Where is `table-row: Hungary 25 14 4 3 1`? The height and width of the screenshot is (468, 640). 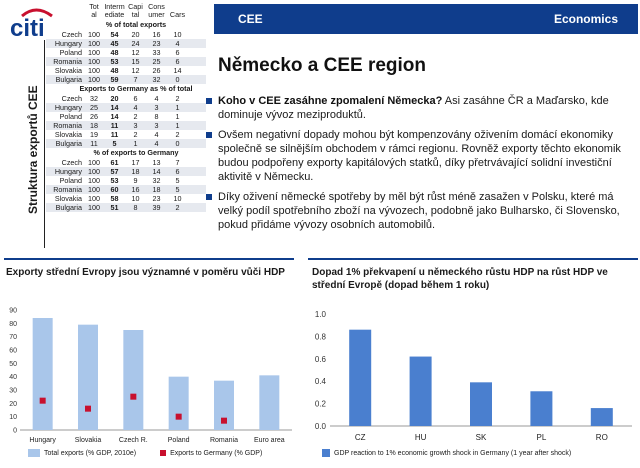
table-row: Hungary 25 14 4 3 1 is located at coordinates (126, 107).